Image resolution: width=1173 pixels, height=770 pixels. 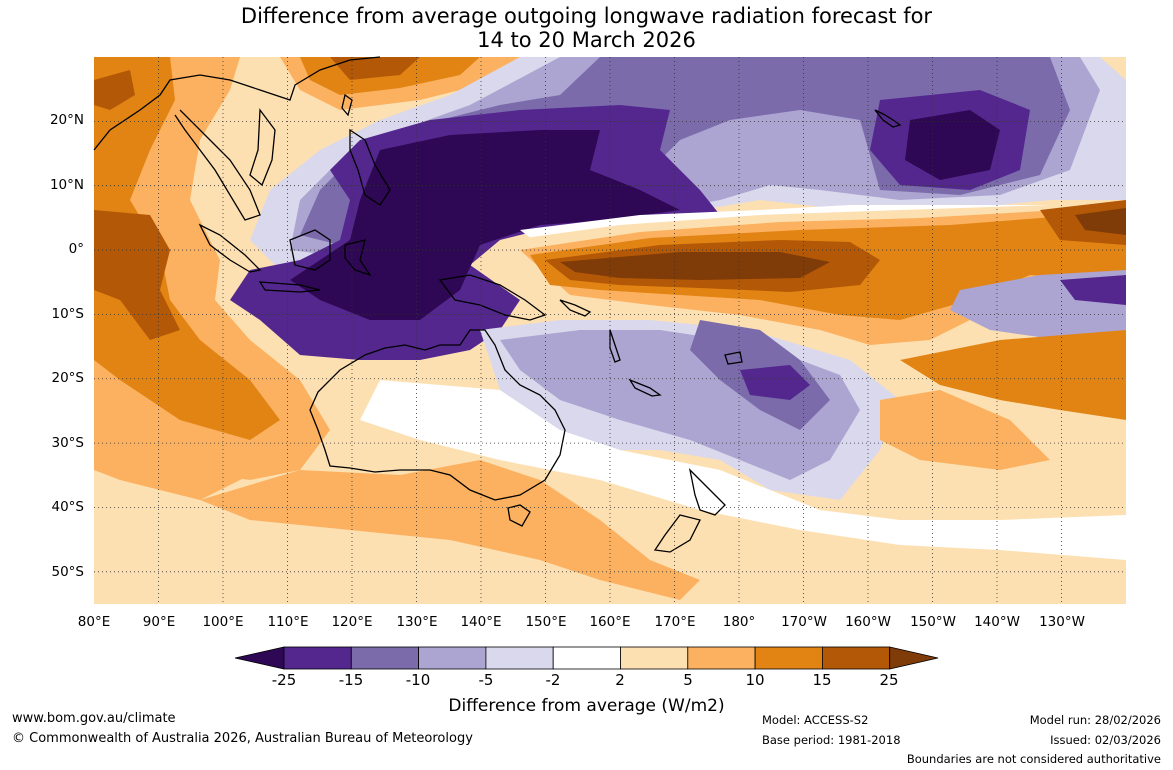 I want to click on lon-label-130w: 130°W, so click(x=1062, y=622).